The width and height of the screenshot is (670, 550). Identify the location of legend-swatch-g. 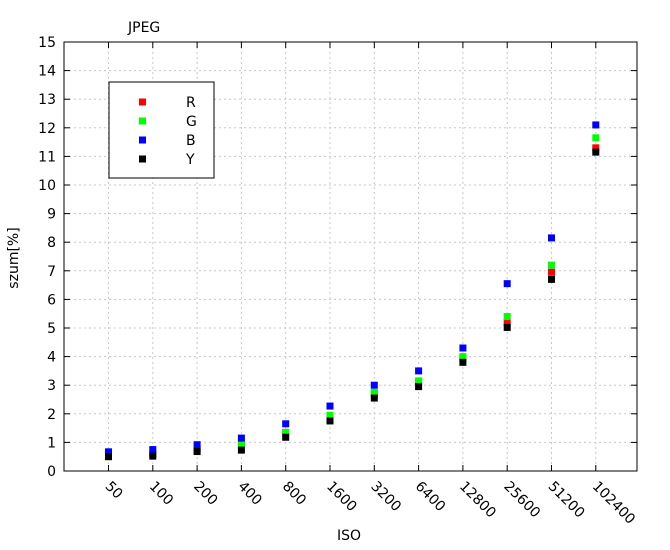
(142, 121).